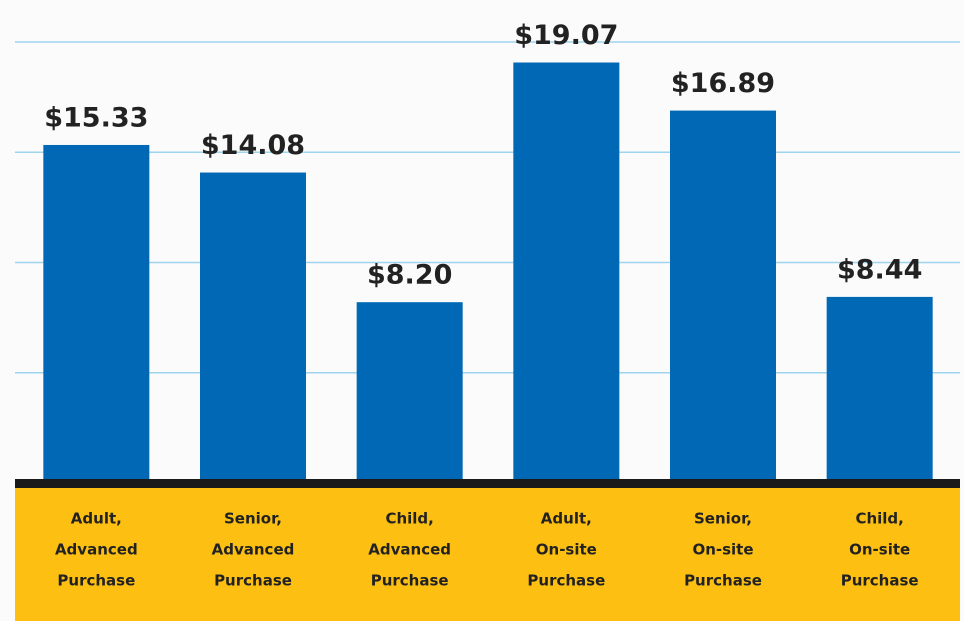 Image resolution: width=964 pixels, height=621 pixels. I want to click on value-label: $8.44, so click(879, 269).